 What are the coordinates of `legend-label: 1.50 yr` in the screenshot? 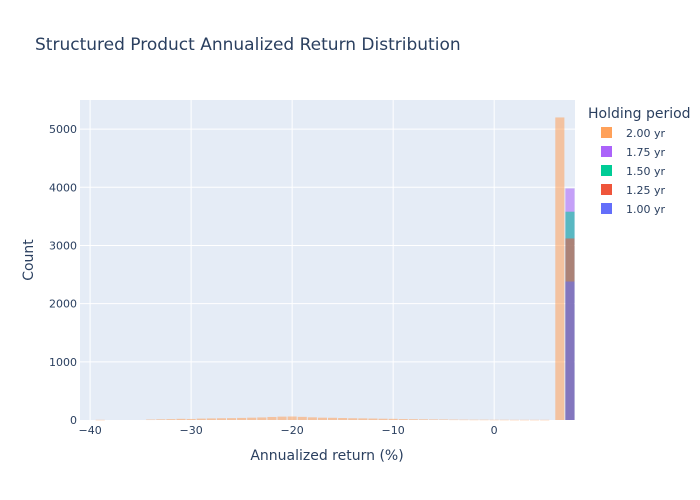 It's located at (645, 171).